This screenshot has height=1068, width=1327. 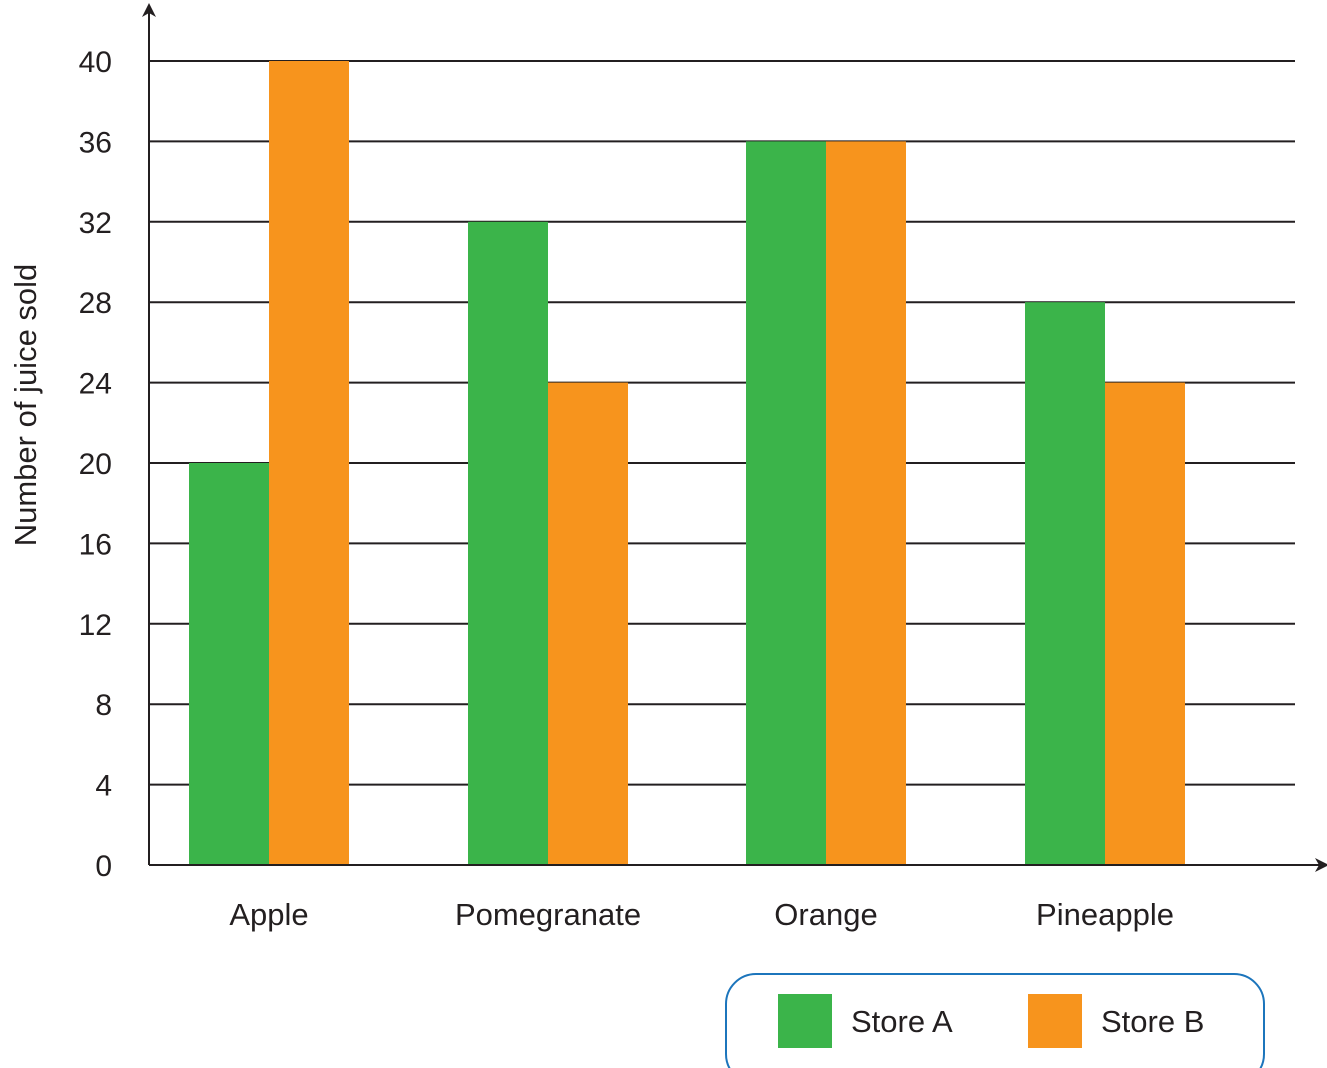 What do you see at coordinates (1065, 583) in the screenshot?
I see `bar-pineapple-store-a` at bounding box center [1065, 583].